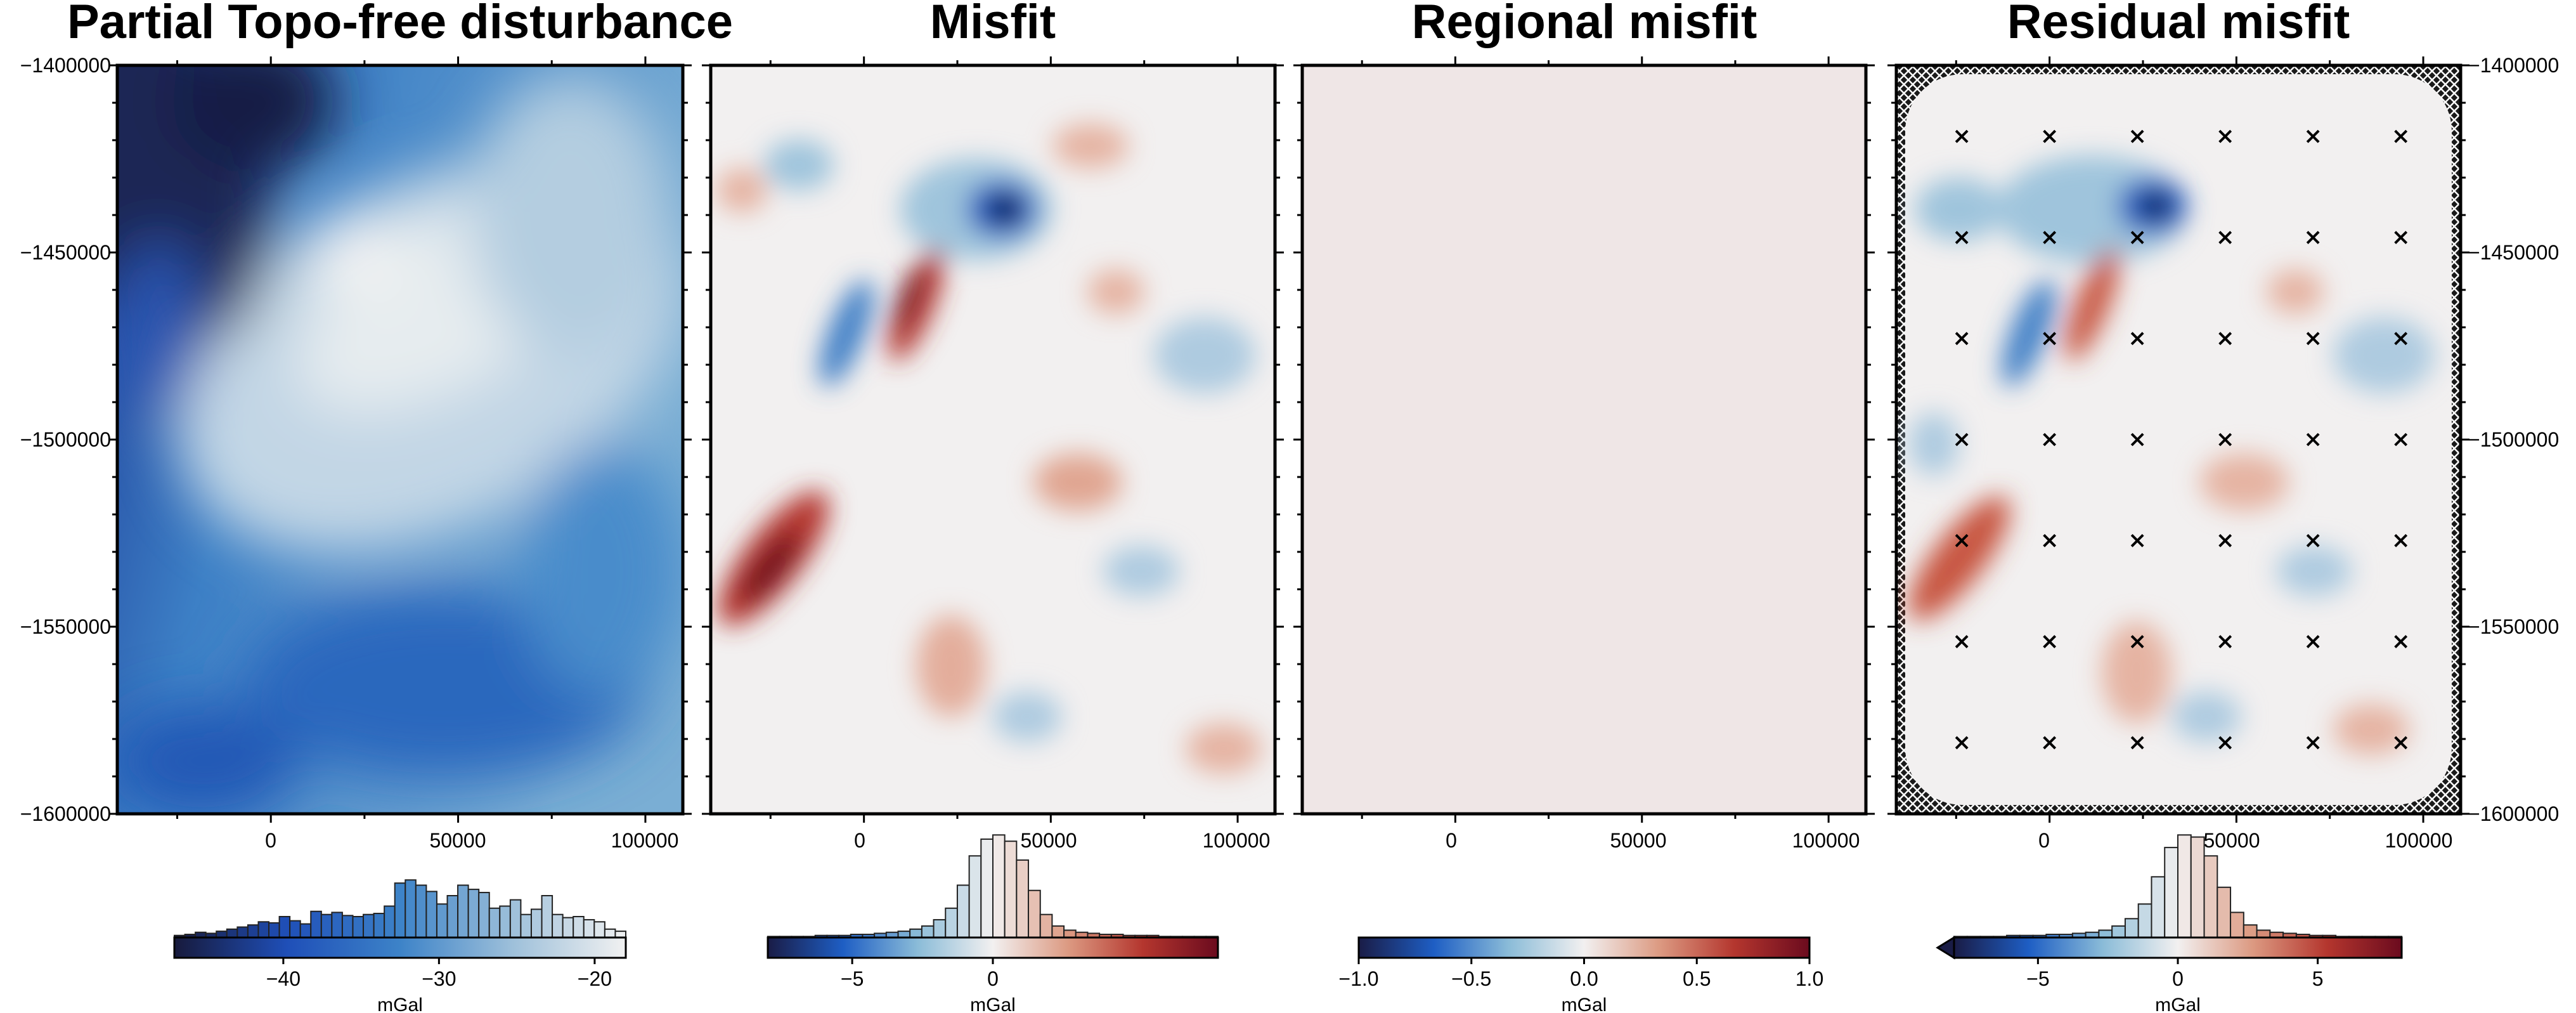 This screenshot has height=1013, width=2576. What do you see at coordinates (2245, 840) in the screenshot?
I see `xaxis-residual: 0 50000 100000` at bounding box center [2245, 840].